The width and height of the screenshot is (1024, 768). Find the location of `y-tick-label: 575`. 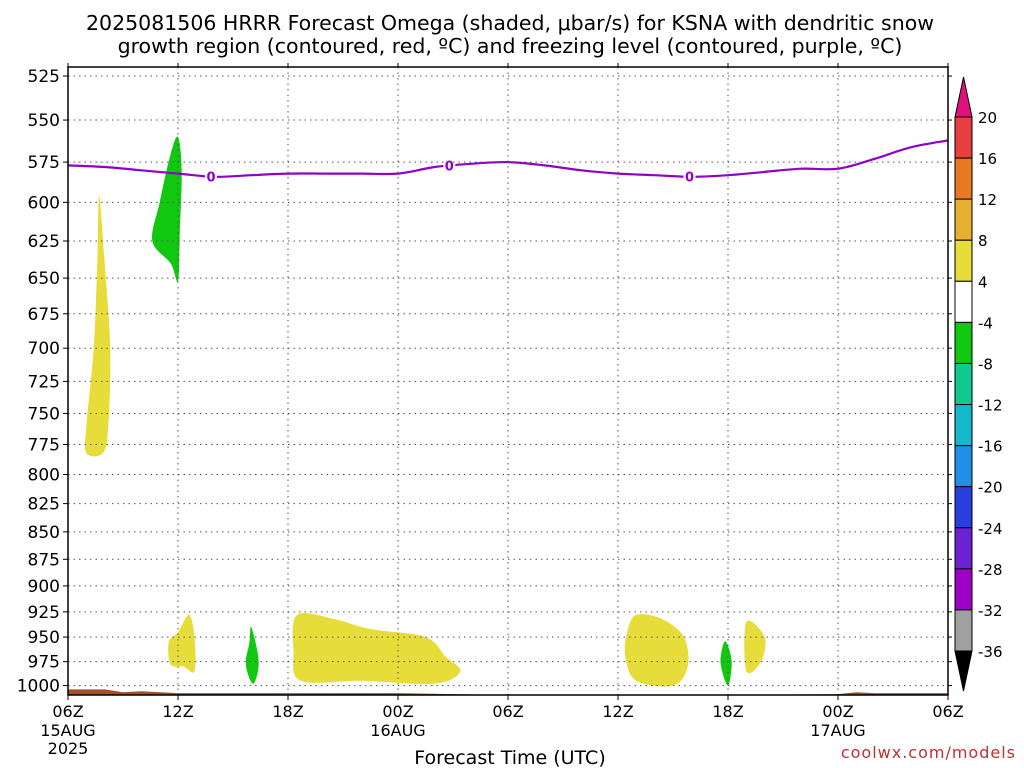

y-tick-label: 575 is located at coordinates (44, 163).